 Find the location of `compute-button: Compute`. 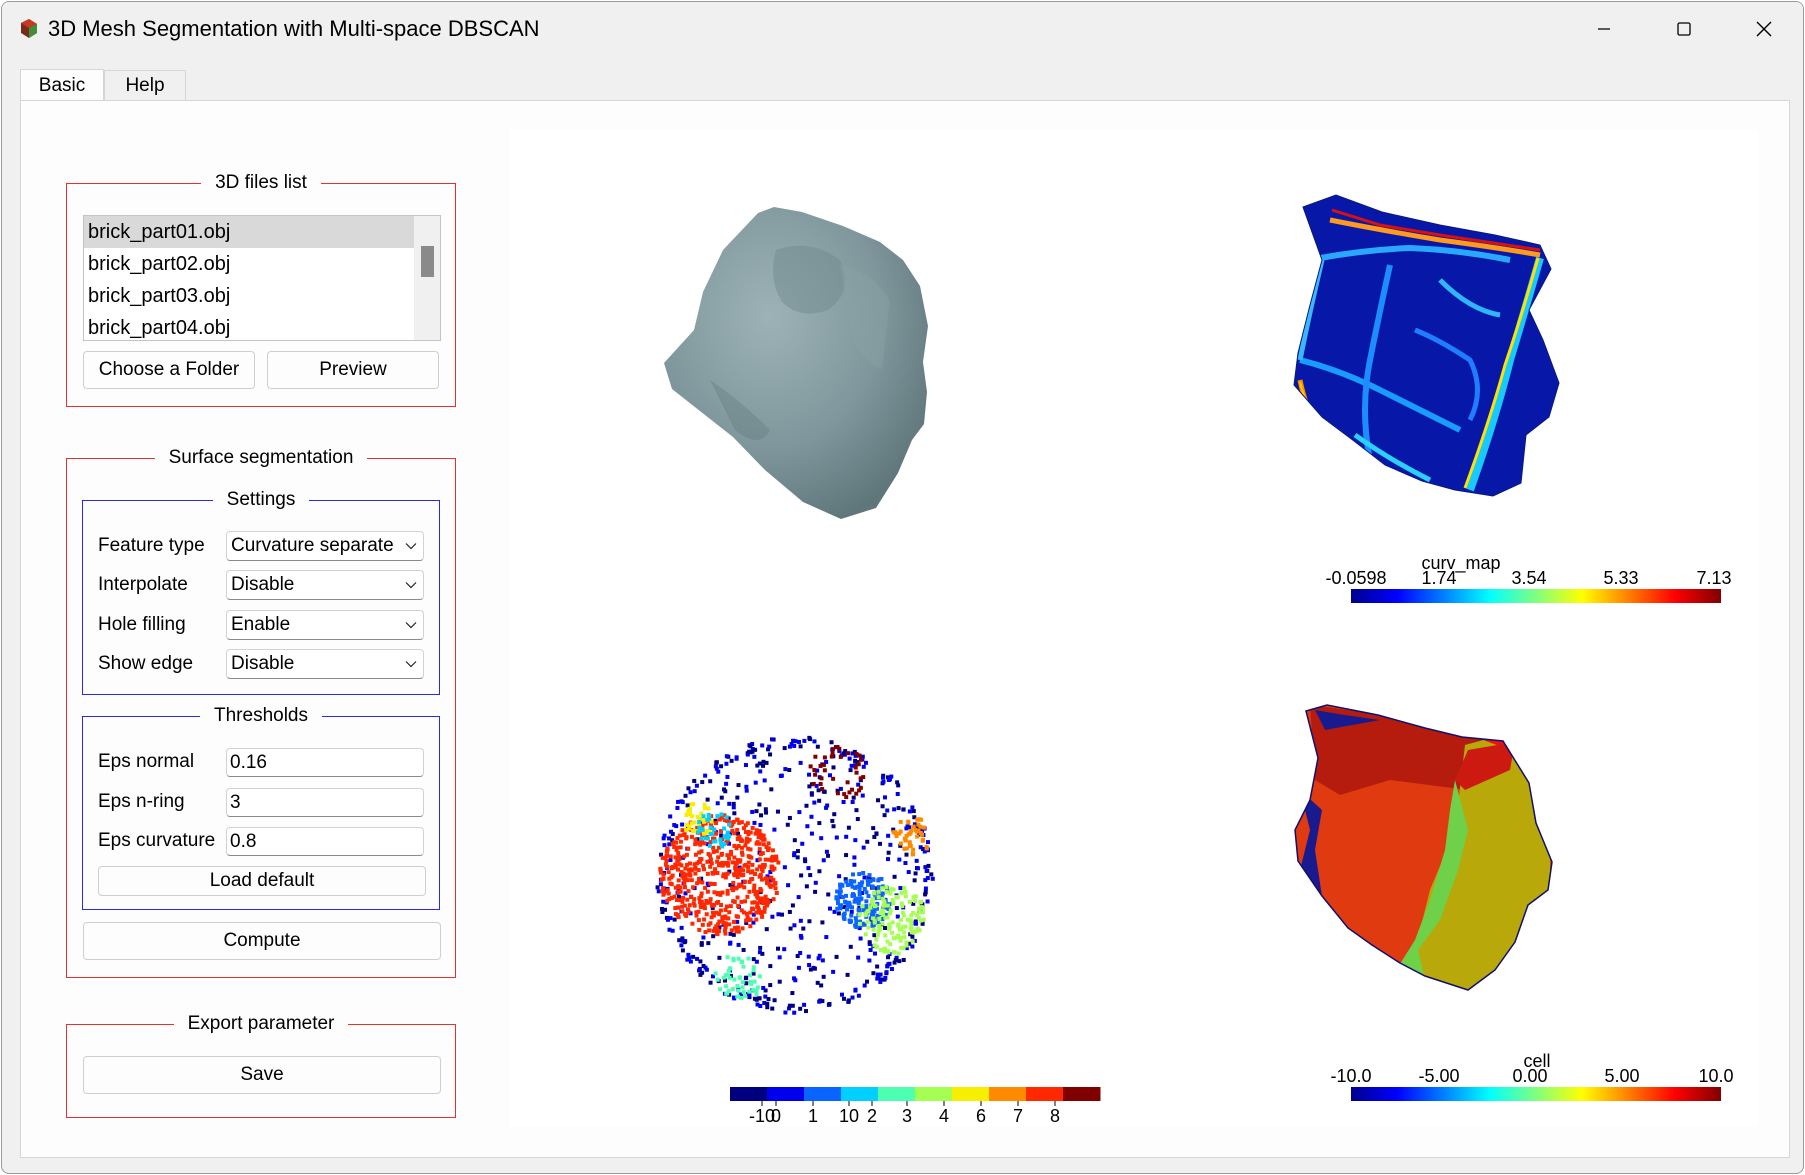

compute-button: Compute is located at coordinates (262, 941).